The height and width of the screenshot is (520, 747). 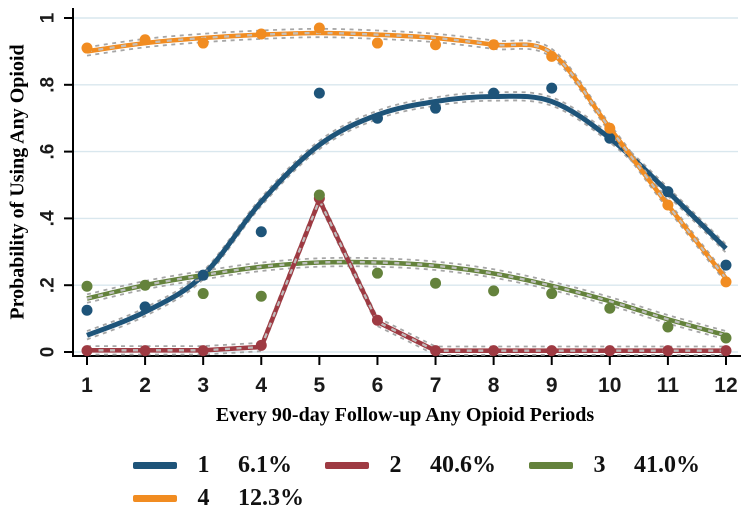 I want to click on legend-share-label-1: 6.1%, so click(x=265, y=465).